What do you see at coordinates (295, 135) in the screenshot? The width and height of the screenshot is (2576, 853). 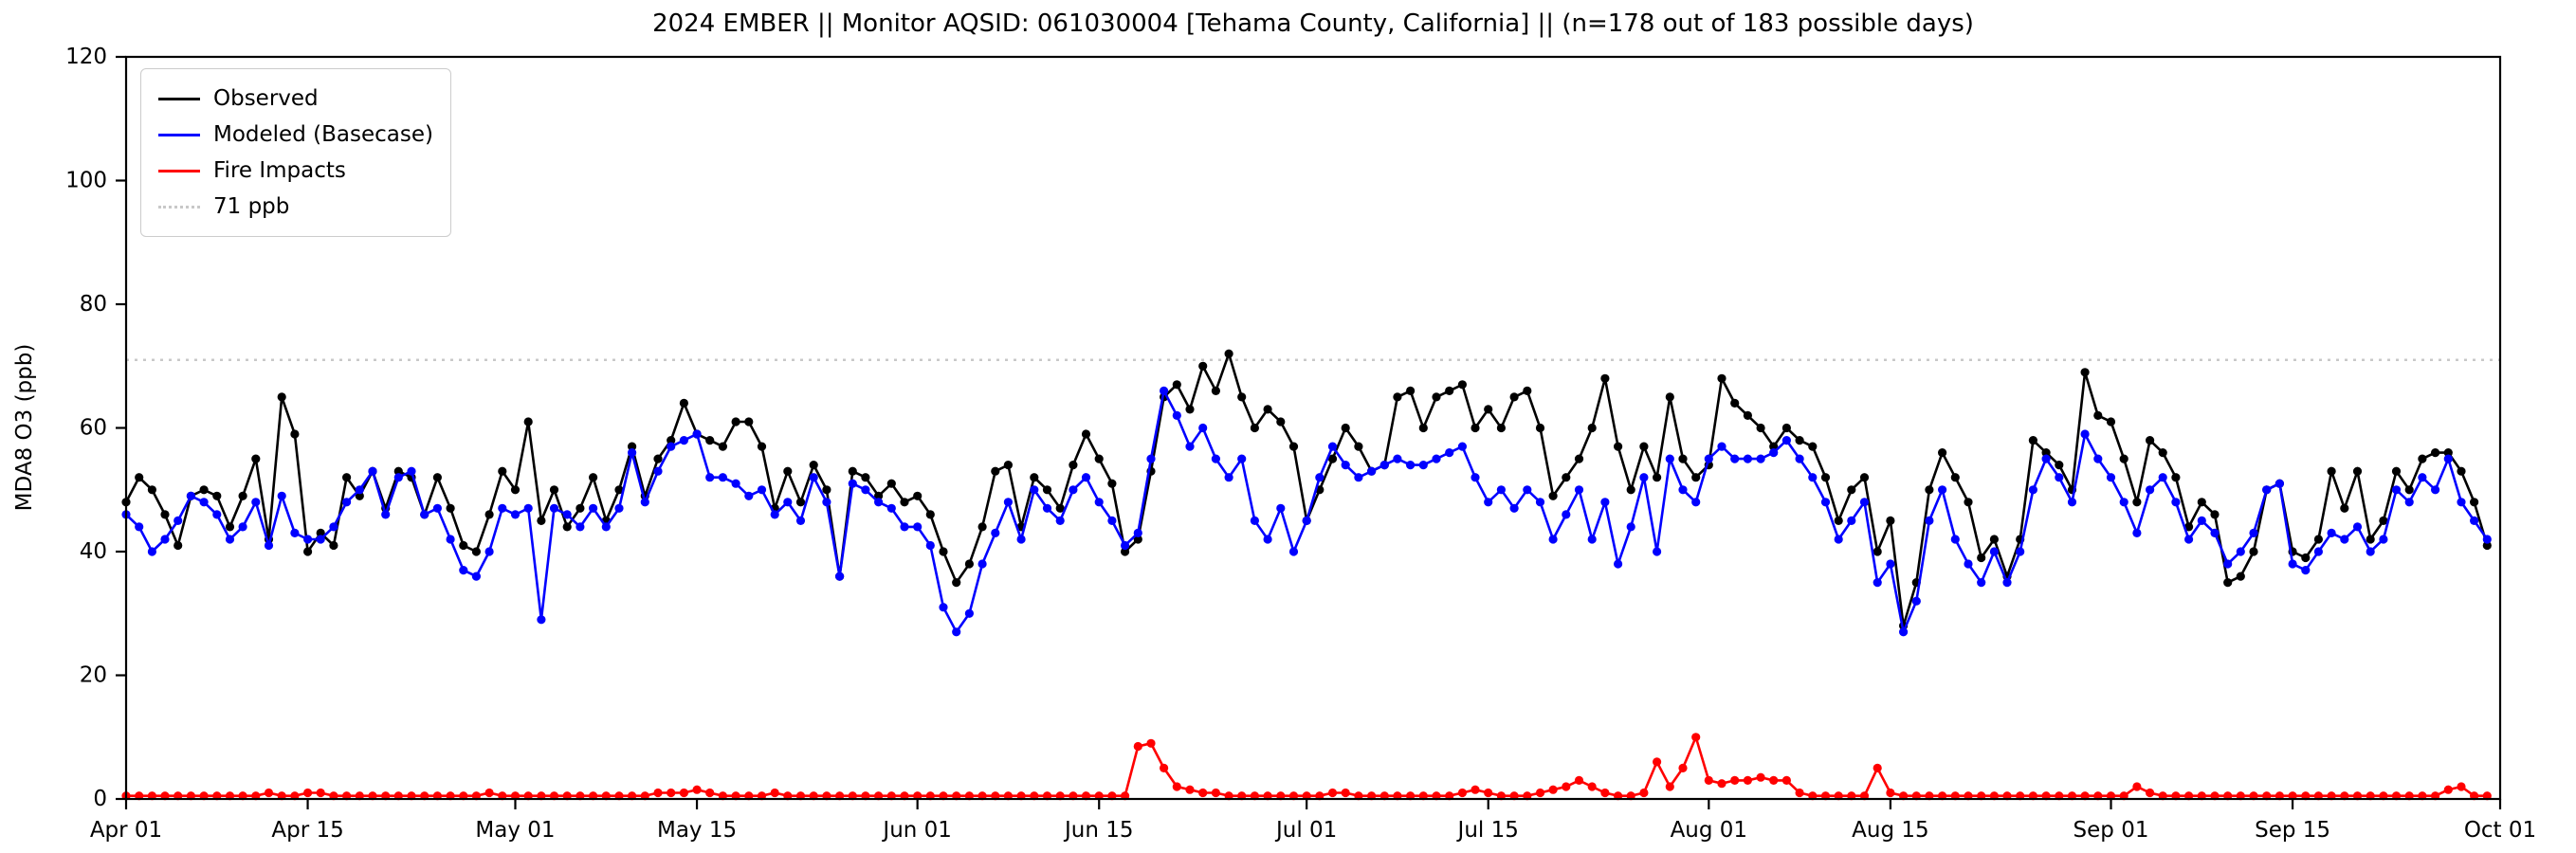 I see `legend-item-modeled: Modeled (Basecase)` at bounding box center [295, 135].